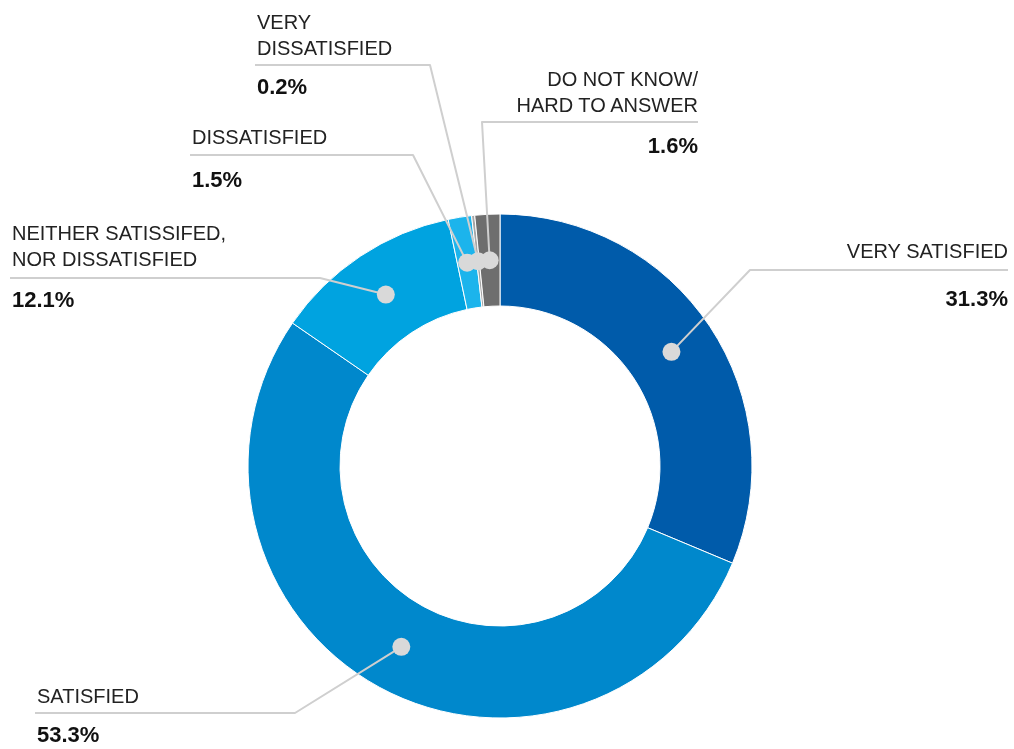 This screenshot has width=1014, height=749. I want to click on slice-label: VERY DISSATISFIED, so click(325, 35).